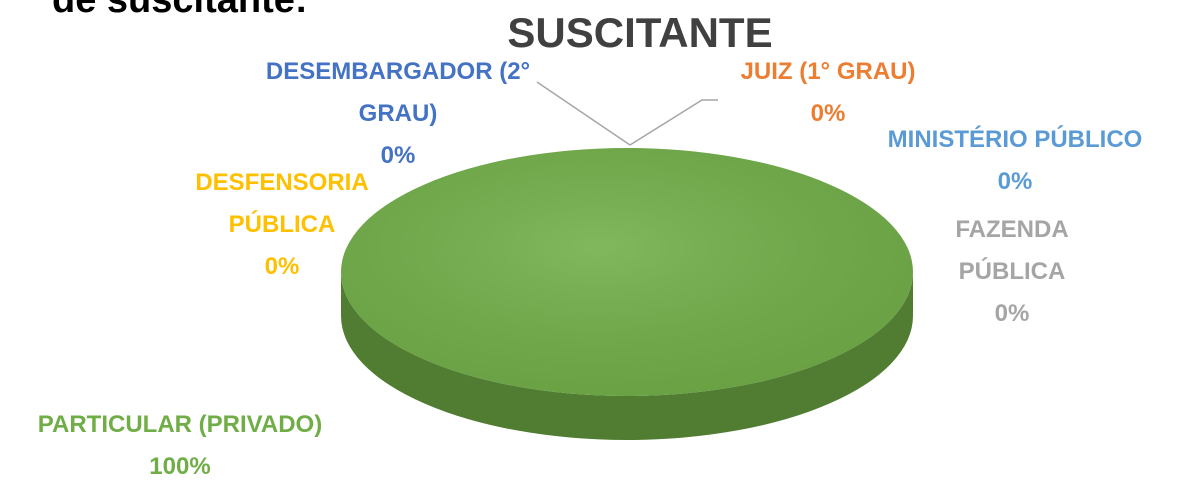  What do you see at coordinates (1012, 250) in the screenshot?
I see `data-label-name: FAZENDA PÚBLICA` at bounding box center [1012, 250].